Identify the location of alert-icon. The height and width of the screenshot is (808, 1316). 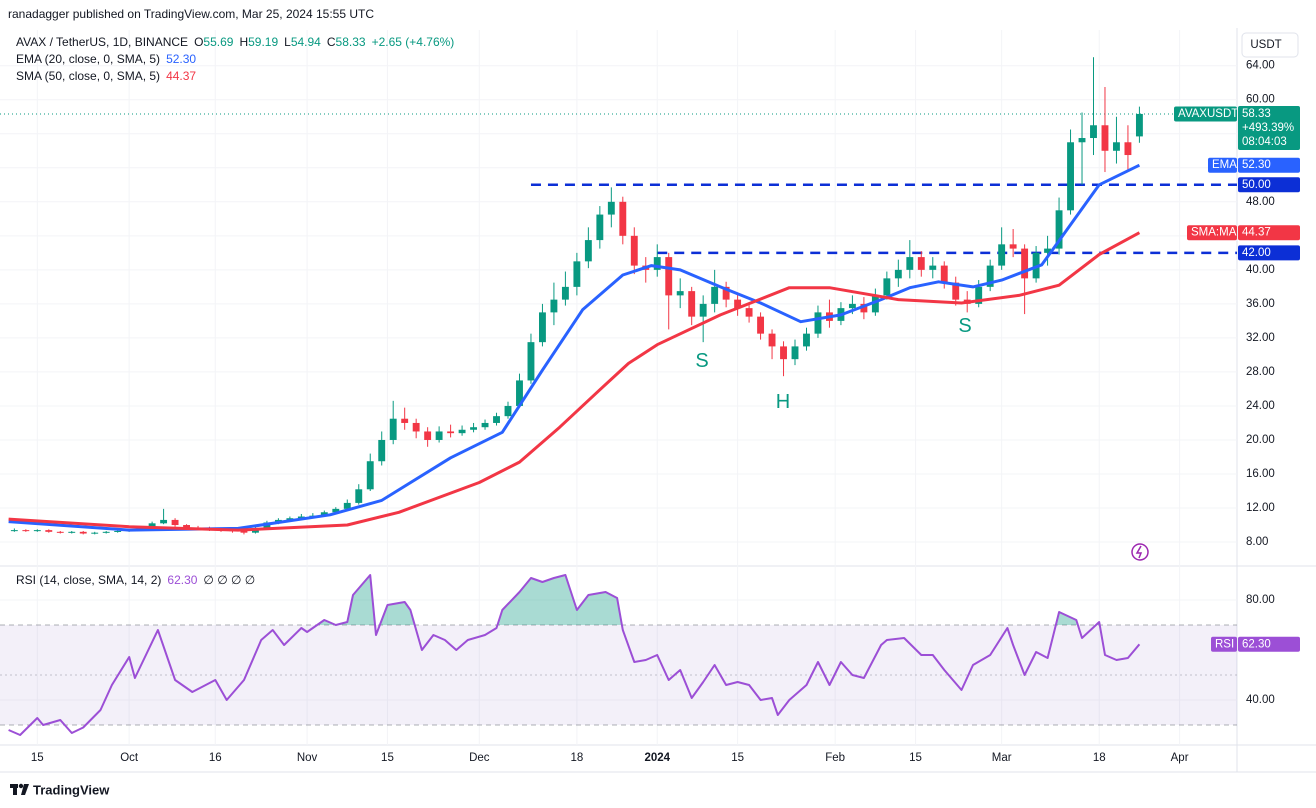
(1140, 552).